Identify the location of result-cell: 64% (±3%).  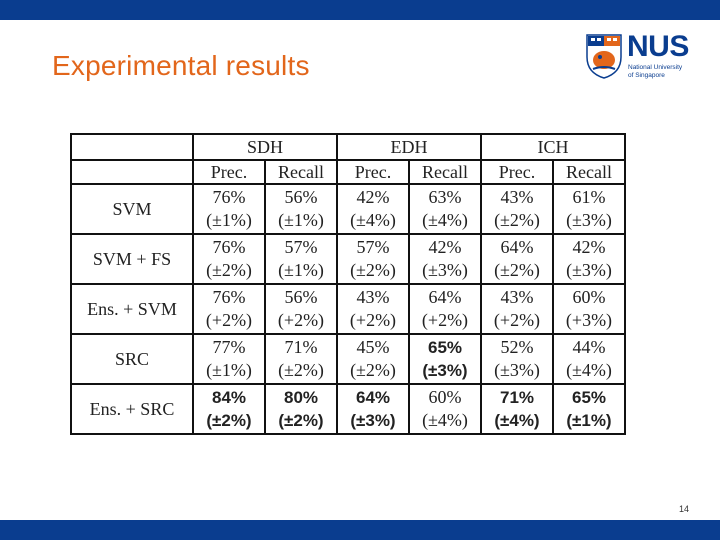
(373, 409).